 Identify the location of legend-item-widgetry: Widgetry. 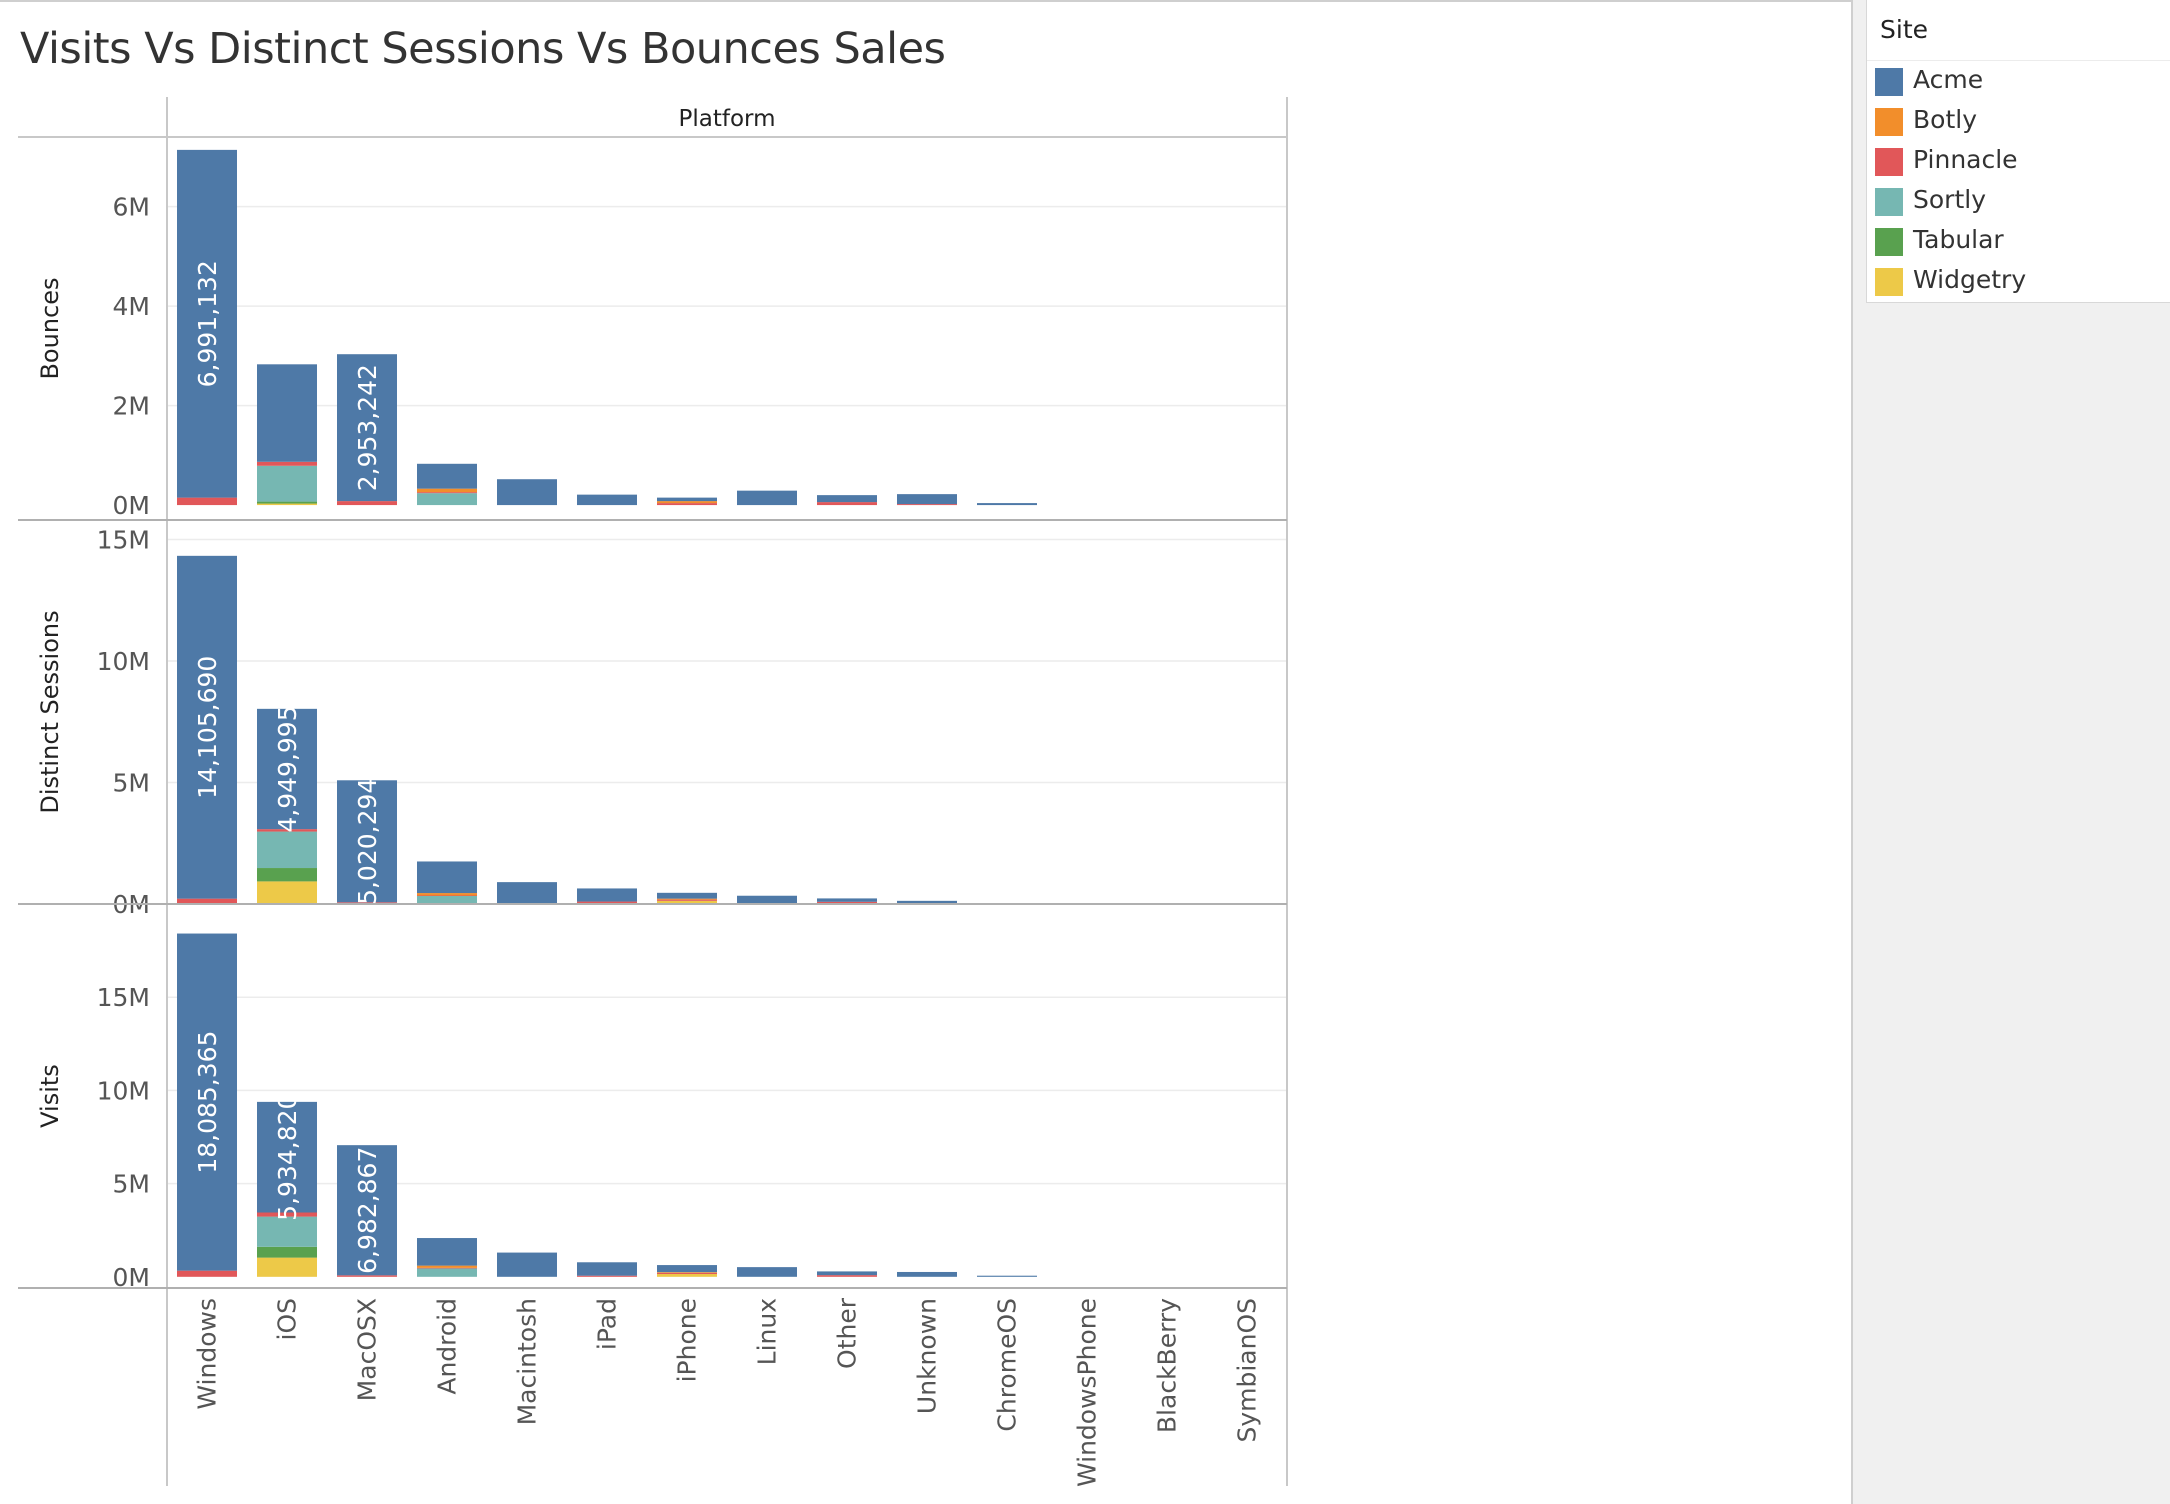
(2018, 281).